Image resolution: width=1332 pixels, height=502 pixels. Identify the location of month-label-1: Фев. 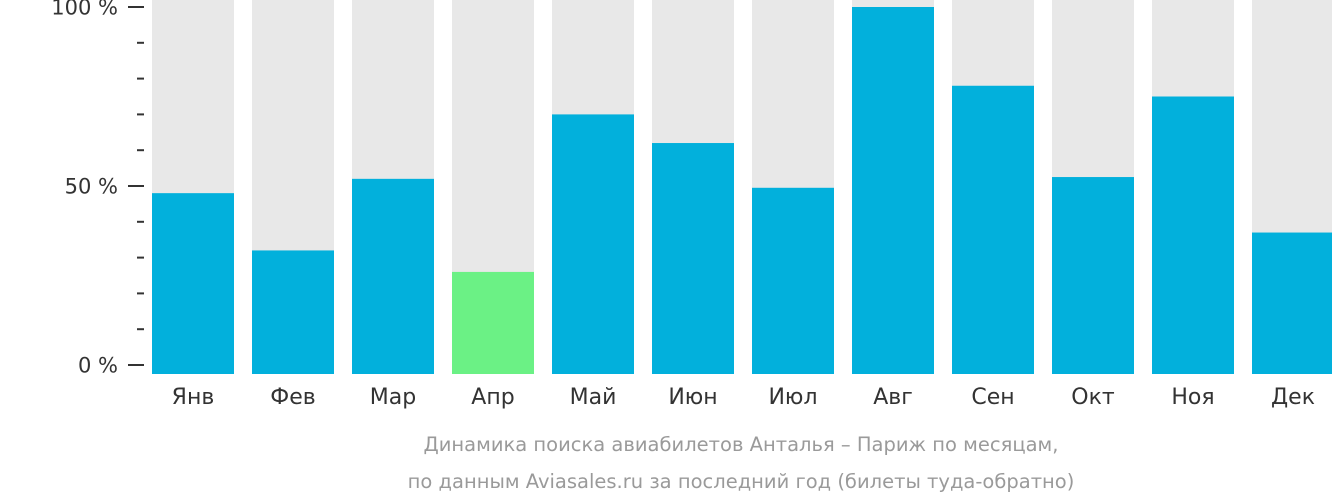
(292, 397).